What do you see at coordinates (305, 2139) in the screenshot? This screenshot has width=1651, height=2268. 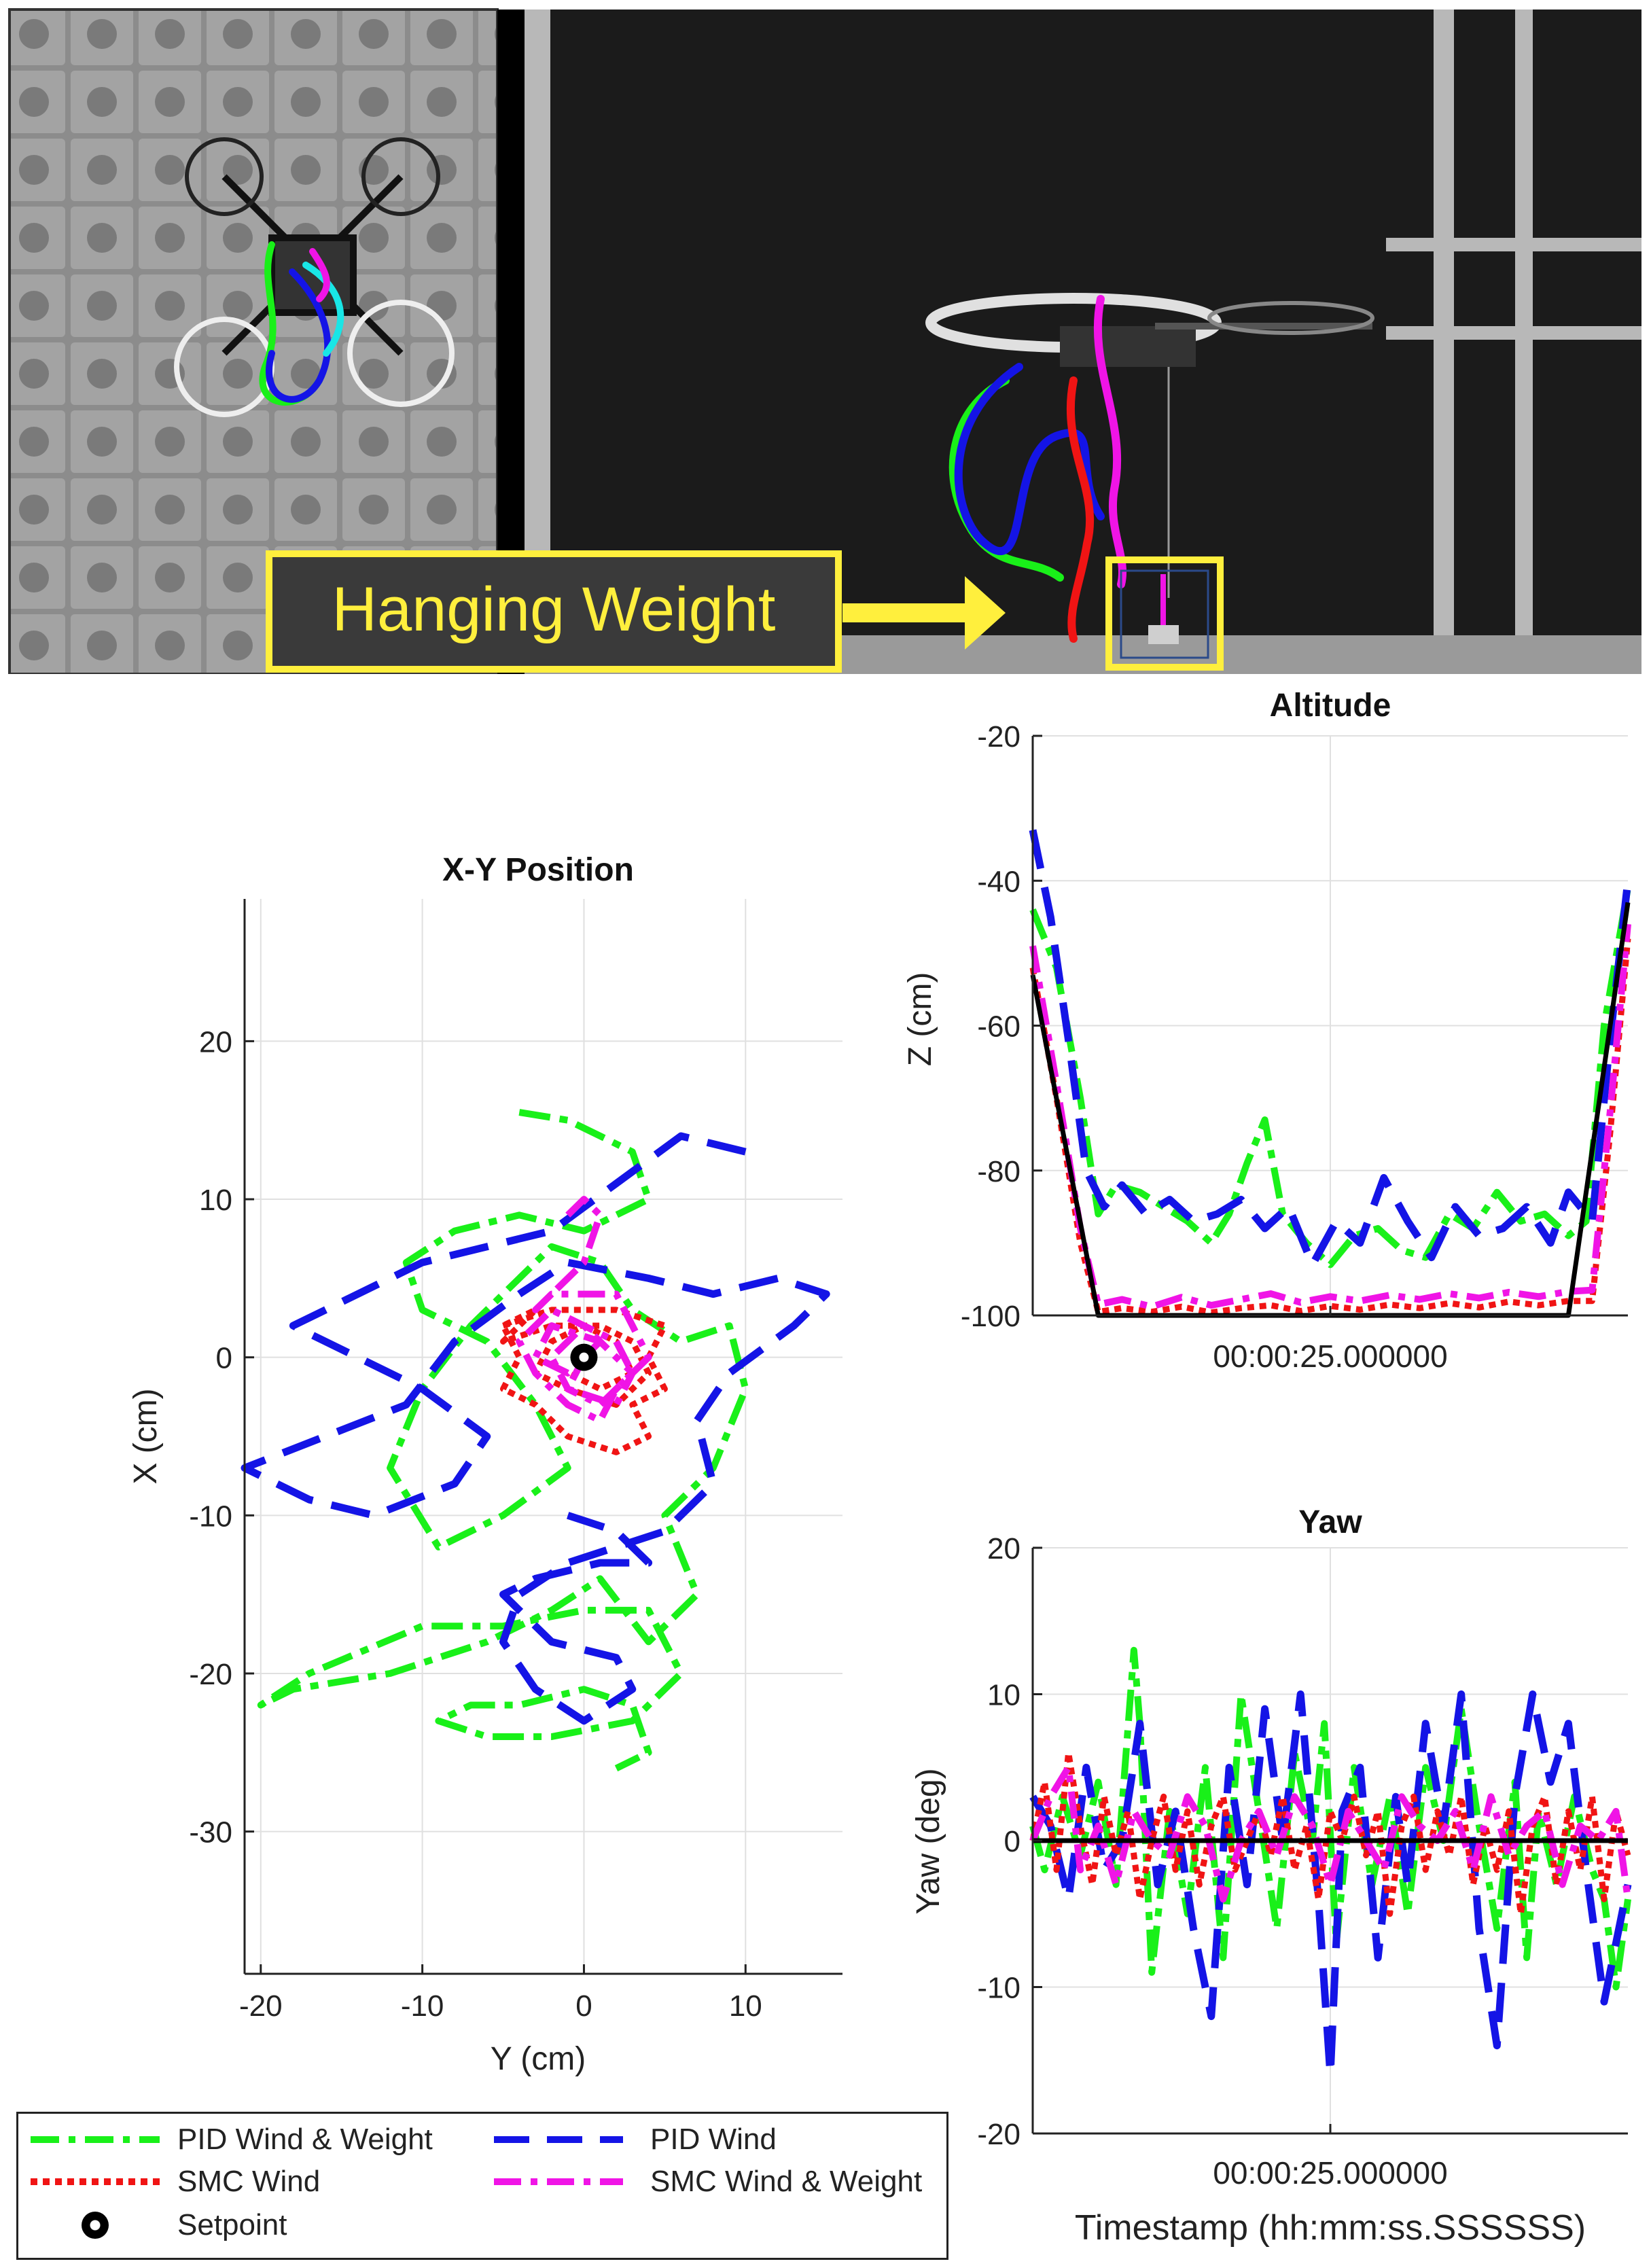 I see `legend-label: PID Wind & Weight` at bounding box center [305, 2139].